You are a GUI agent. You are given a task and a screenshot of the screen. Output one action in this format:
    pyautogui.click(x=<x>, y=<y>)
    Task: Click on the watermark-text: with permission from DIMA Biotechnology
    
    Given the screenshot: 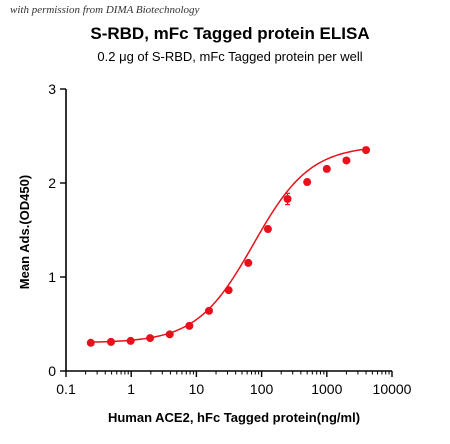 What is the action you would take?
    pyautogui.click(x=105, y=10)
    